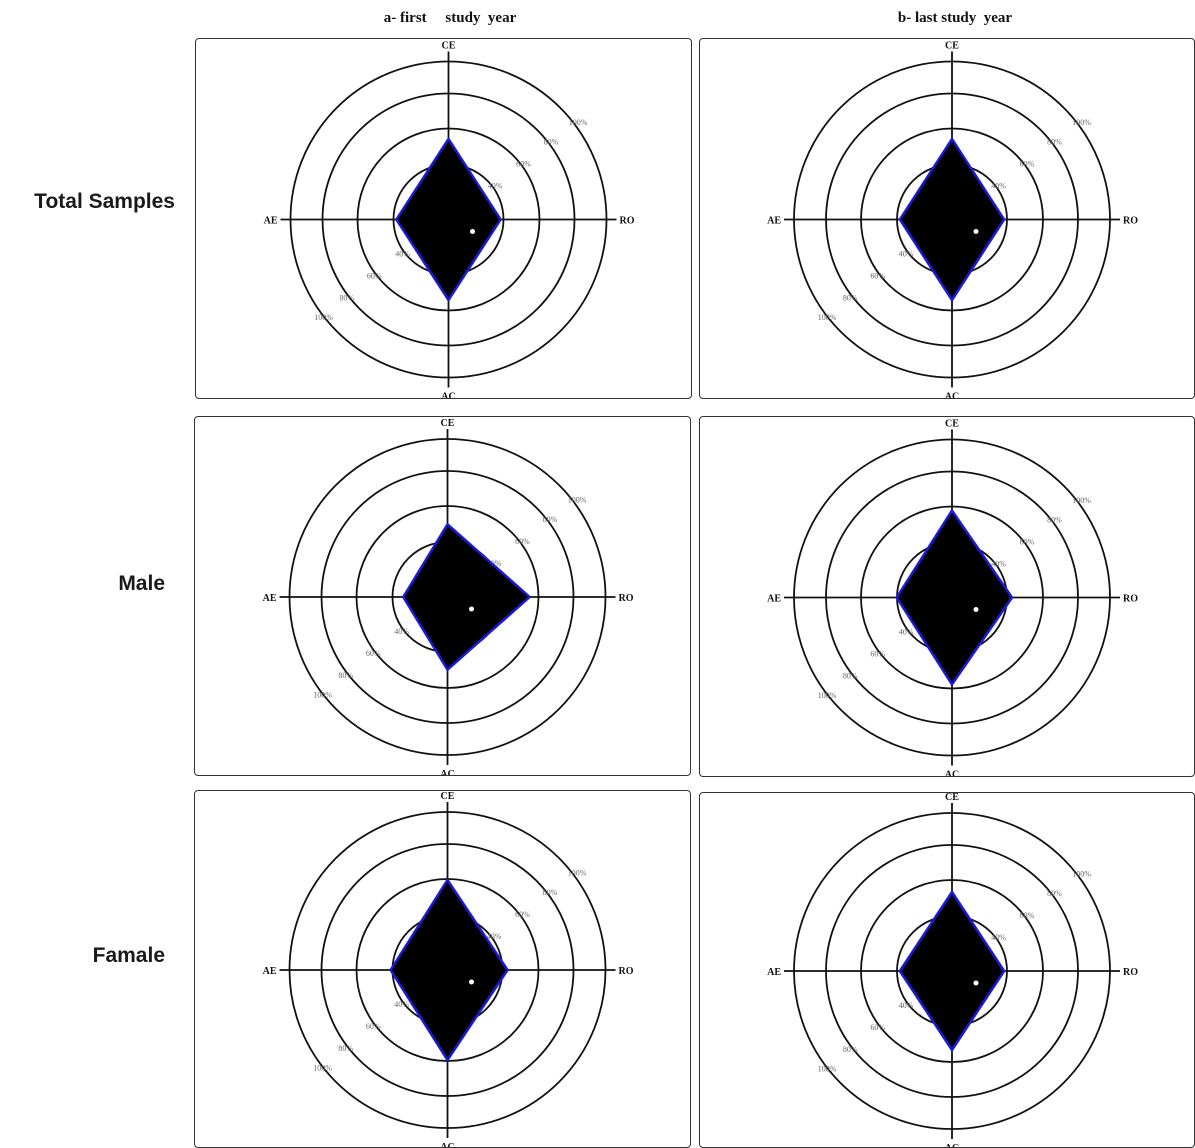 The image size is (1195, 1148). Describe the element at coordinates (141, 583) in the screenshot. I see `row-label-male: Male` at that location.